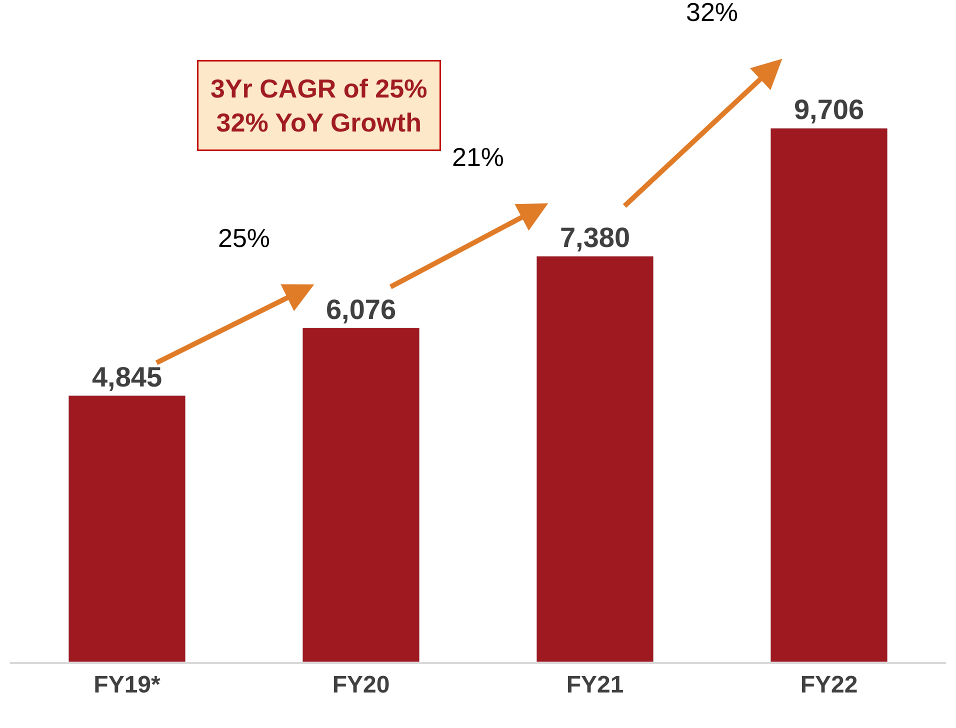  What do you see at coordinates (127, 377) in the screenshot?
I see `data-label: 4,845` at bounding box center [127, 377].